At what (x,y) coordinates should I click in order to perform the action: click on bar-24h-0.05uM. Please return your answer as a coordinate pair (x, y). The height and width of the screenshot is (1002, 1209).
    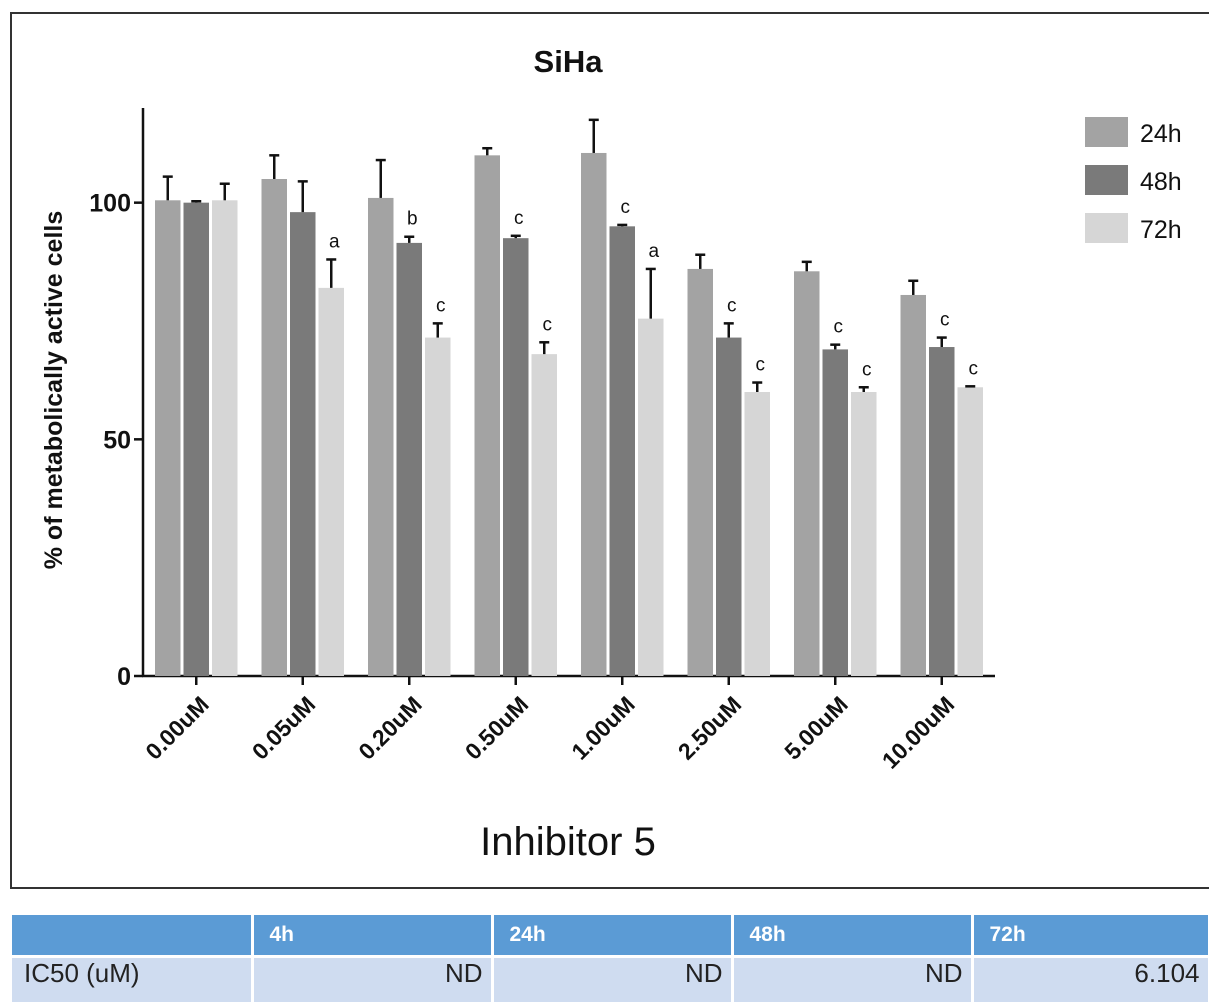
    Looking at the image, I should click on (275, 427).